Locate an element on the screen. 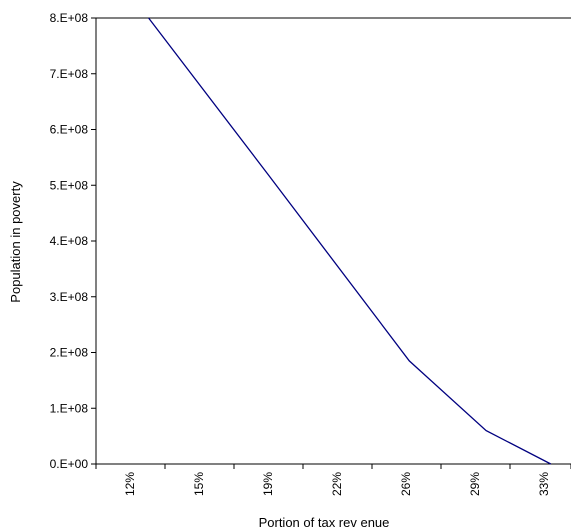 This screenshot has width=571, height=530. x-axis: 12% 15% 19% 22% 26% 29% 33% is located at coordinates (333, 480).